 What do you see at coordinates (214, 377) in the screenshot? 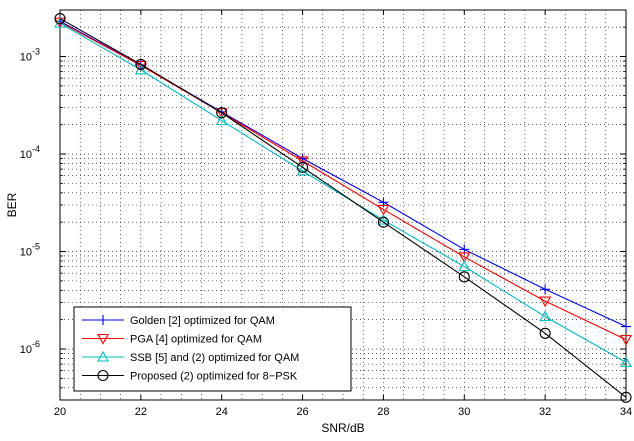
I see `legend-label: Proposed (2) optimized for 8−PSK` at bounding box center [214, 377].